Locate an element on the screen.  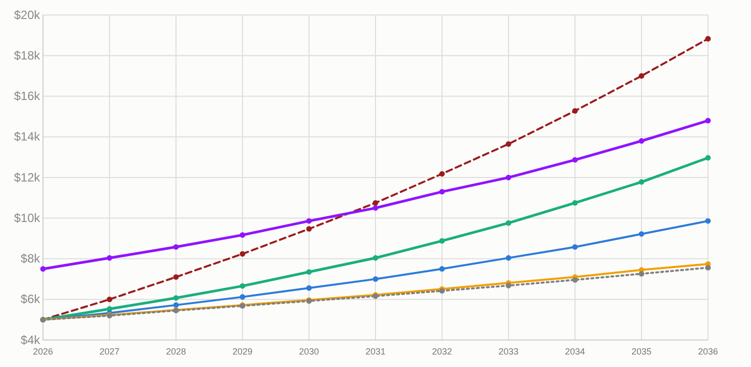
y-tick-label: $14k is located at coordinates (27, 137).